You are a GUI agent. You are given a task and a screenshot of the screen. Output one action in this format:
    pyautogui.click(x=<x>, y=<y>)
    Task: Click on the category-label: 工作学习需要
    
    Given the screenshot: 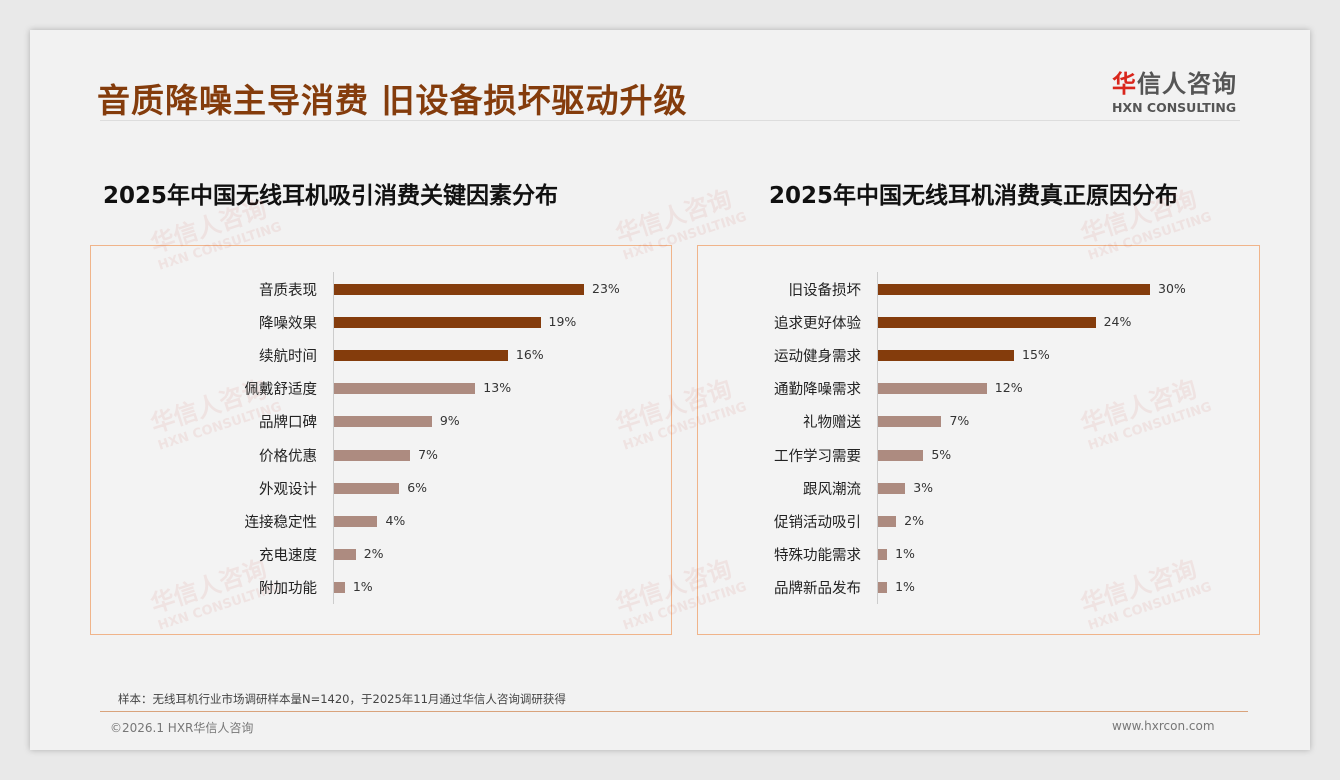 What is the action you would take?
    pyautogui.click(x=817, y=456)
    